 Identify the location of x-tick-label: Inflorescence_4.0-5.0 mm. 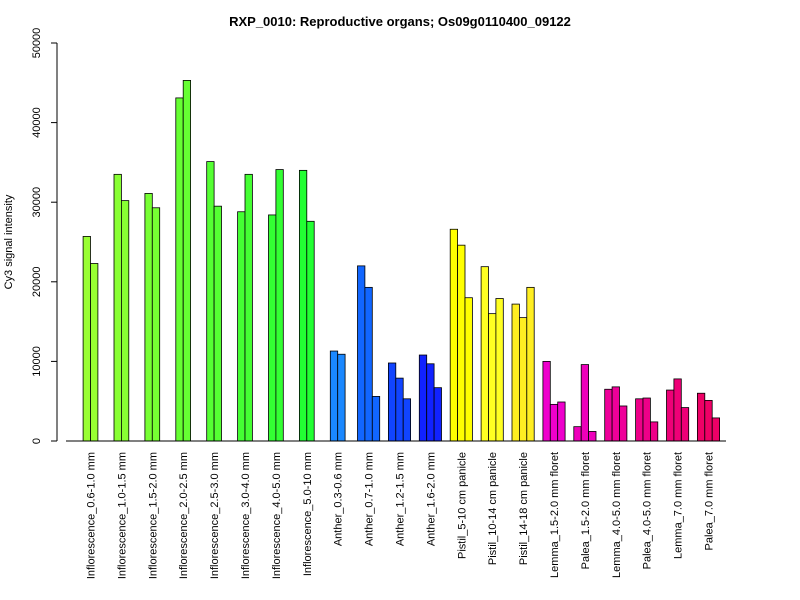
(277, 515).